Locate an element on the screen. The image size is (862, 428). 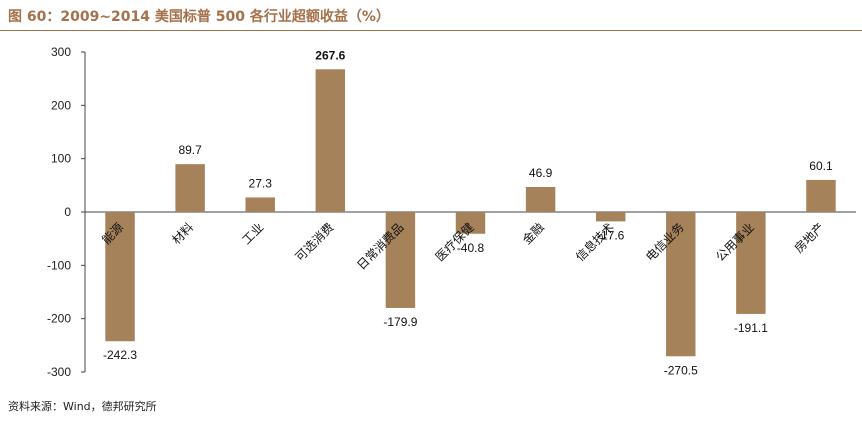
value-label: 27.3 is located at coordinates (261, 183).